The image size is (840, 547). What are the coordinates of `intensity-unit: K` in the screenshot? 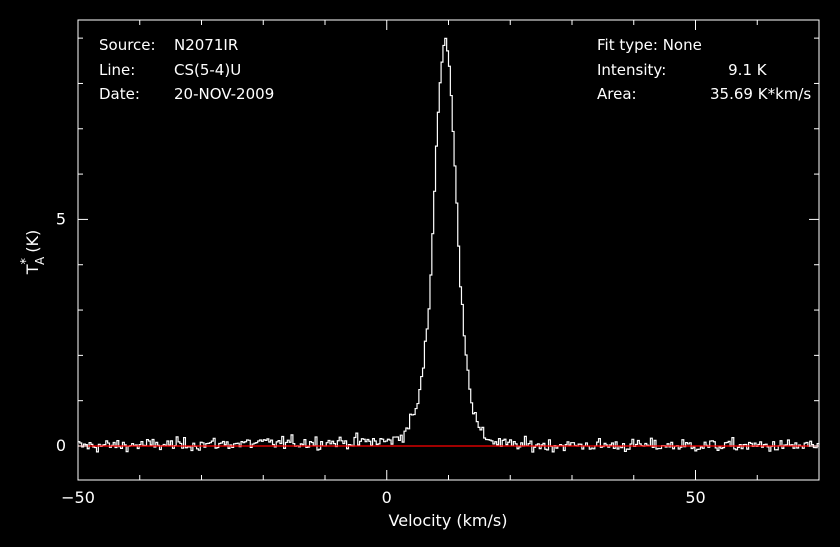 It's located at (761, 69).